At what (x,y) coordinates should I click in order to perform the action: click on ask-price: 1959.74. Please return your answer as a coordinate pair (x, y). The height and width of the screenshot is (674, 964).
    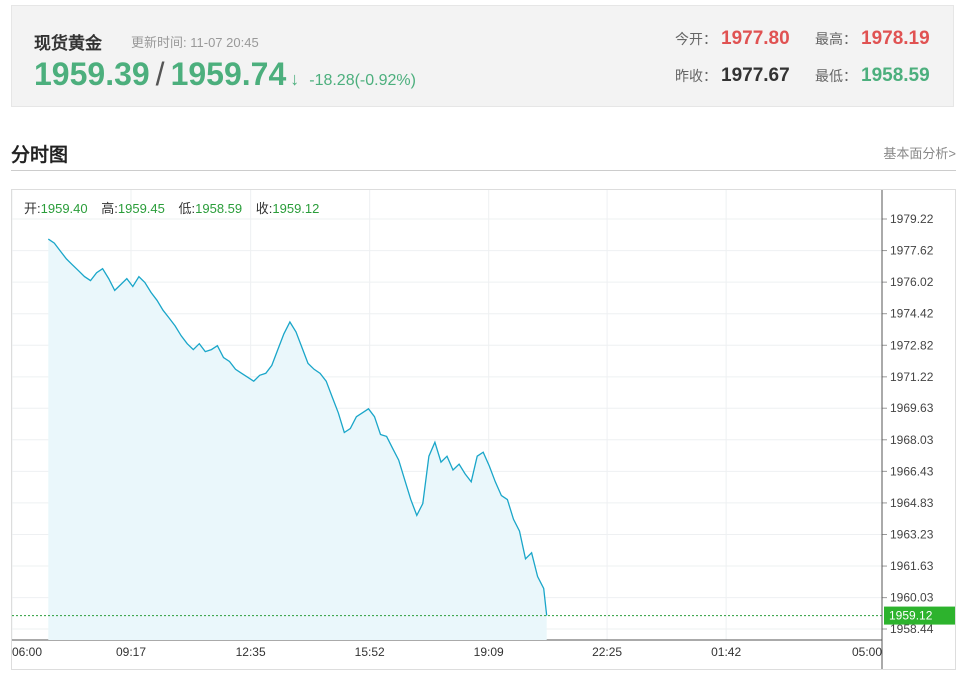
    Looking at the image, I should click on (228, 74).